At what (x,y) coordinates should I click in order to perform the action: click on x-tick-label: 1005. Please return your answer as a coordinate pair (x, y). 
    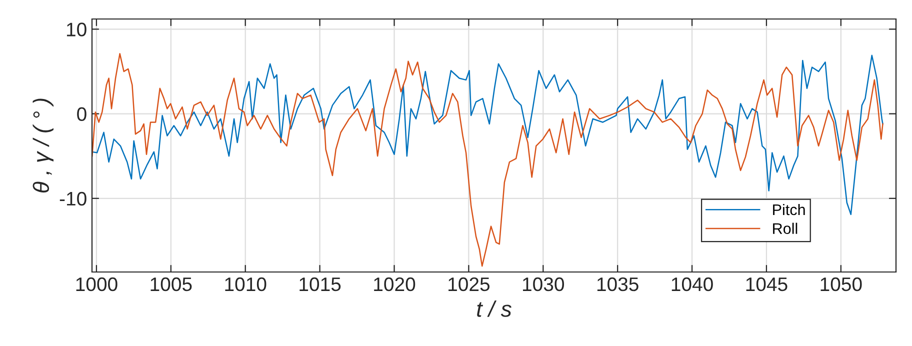
    Looking at the image, I should click on (171, 284).